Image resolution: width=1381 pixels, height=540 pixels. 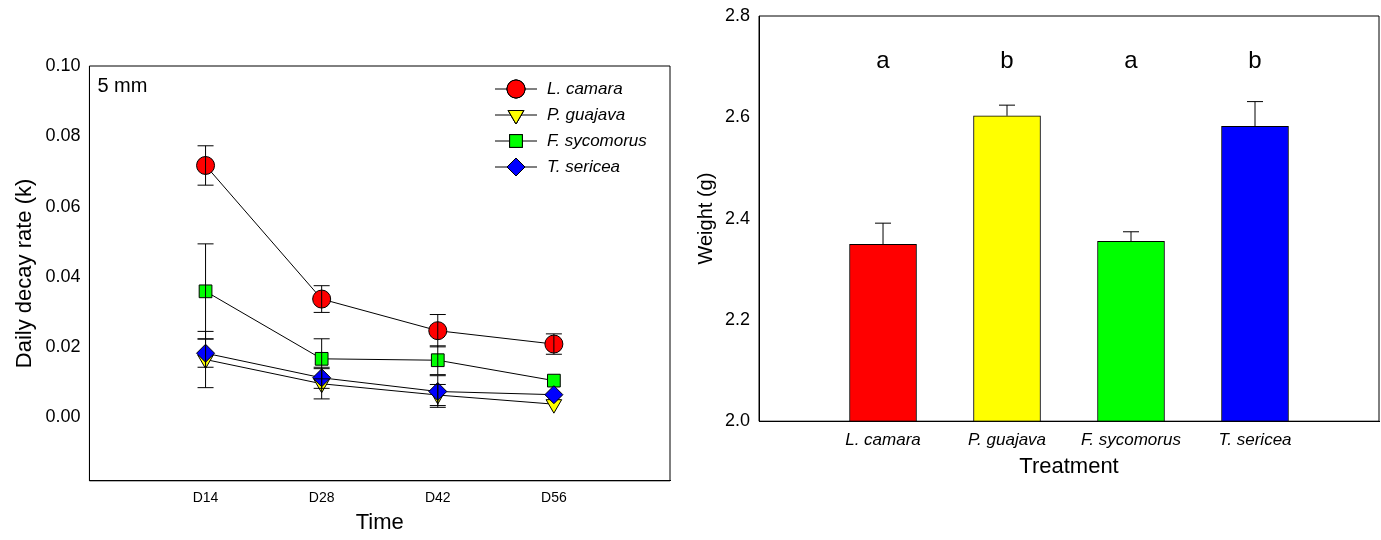 What do you see at coordinates (122, 84) in the screenshot?
I see `annotation: 5 mm` at bounding box center [122, 84].